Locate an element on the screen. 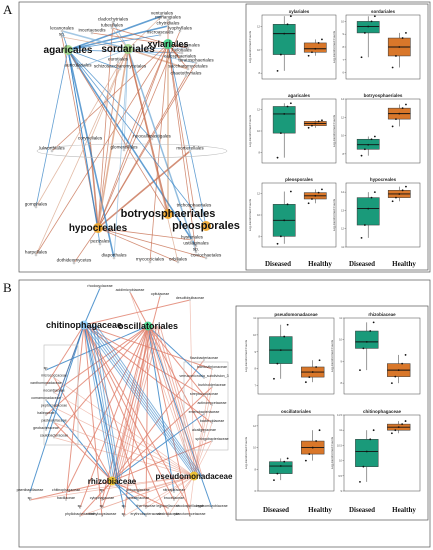  boxplot-title: botryosphaeriales is located at coordinates (383, 95).